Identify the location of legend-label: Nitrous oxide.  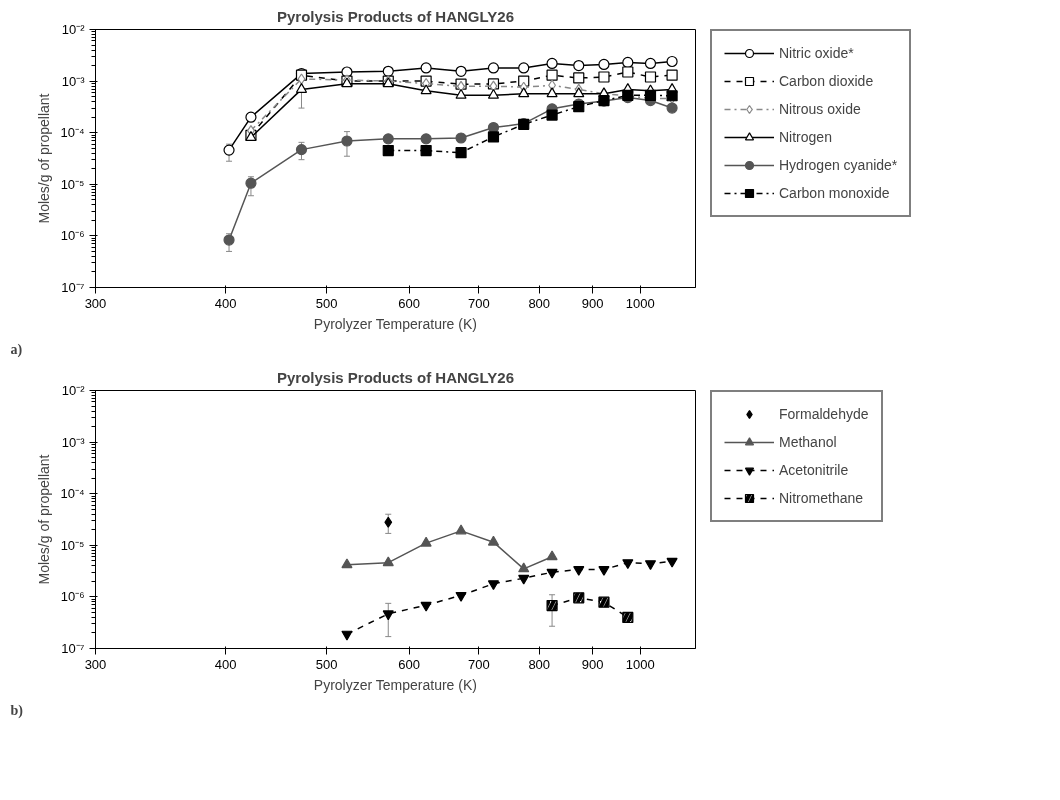
(820, 109).